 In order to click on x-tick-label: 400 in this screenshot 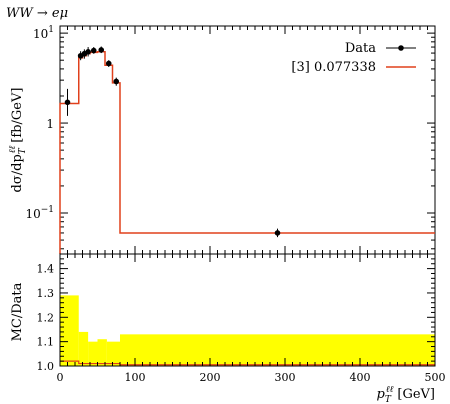, I will do `click(360, 377)`.